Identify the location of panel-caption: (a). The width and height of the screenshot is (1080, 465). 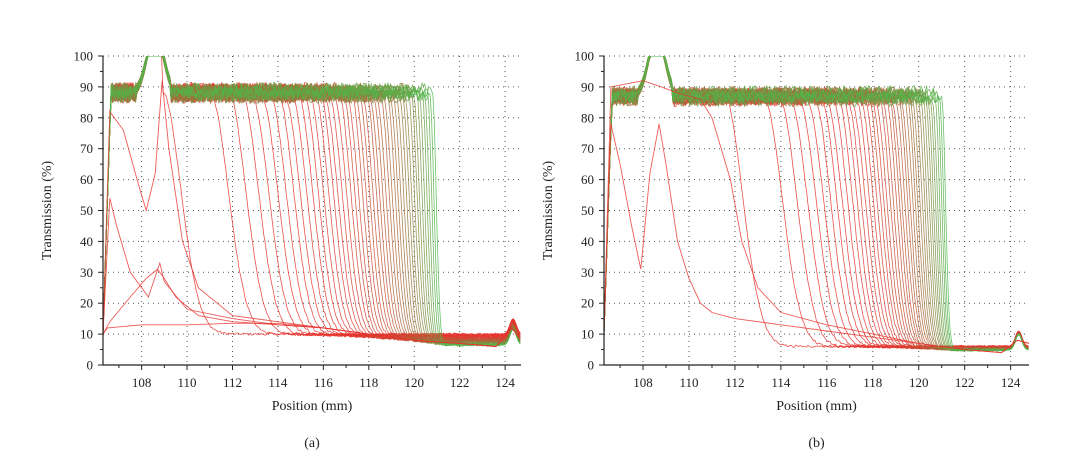
(312, 443).